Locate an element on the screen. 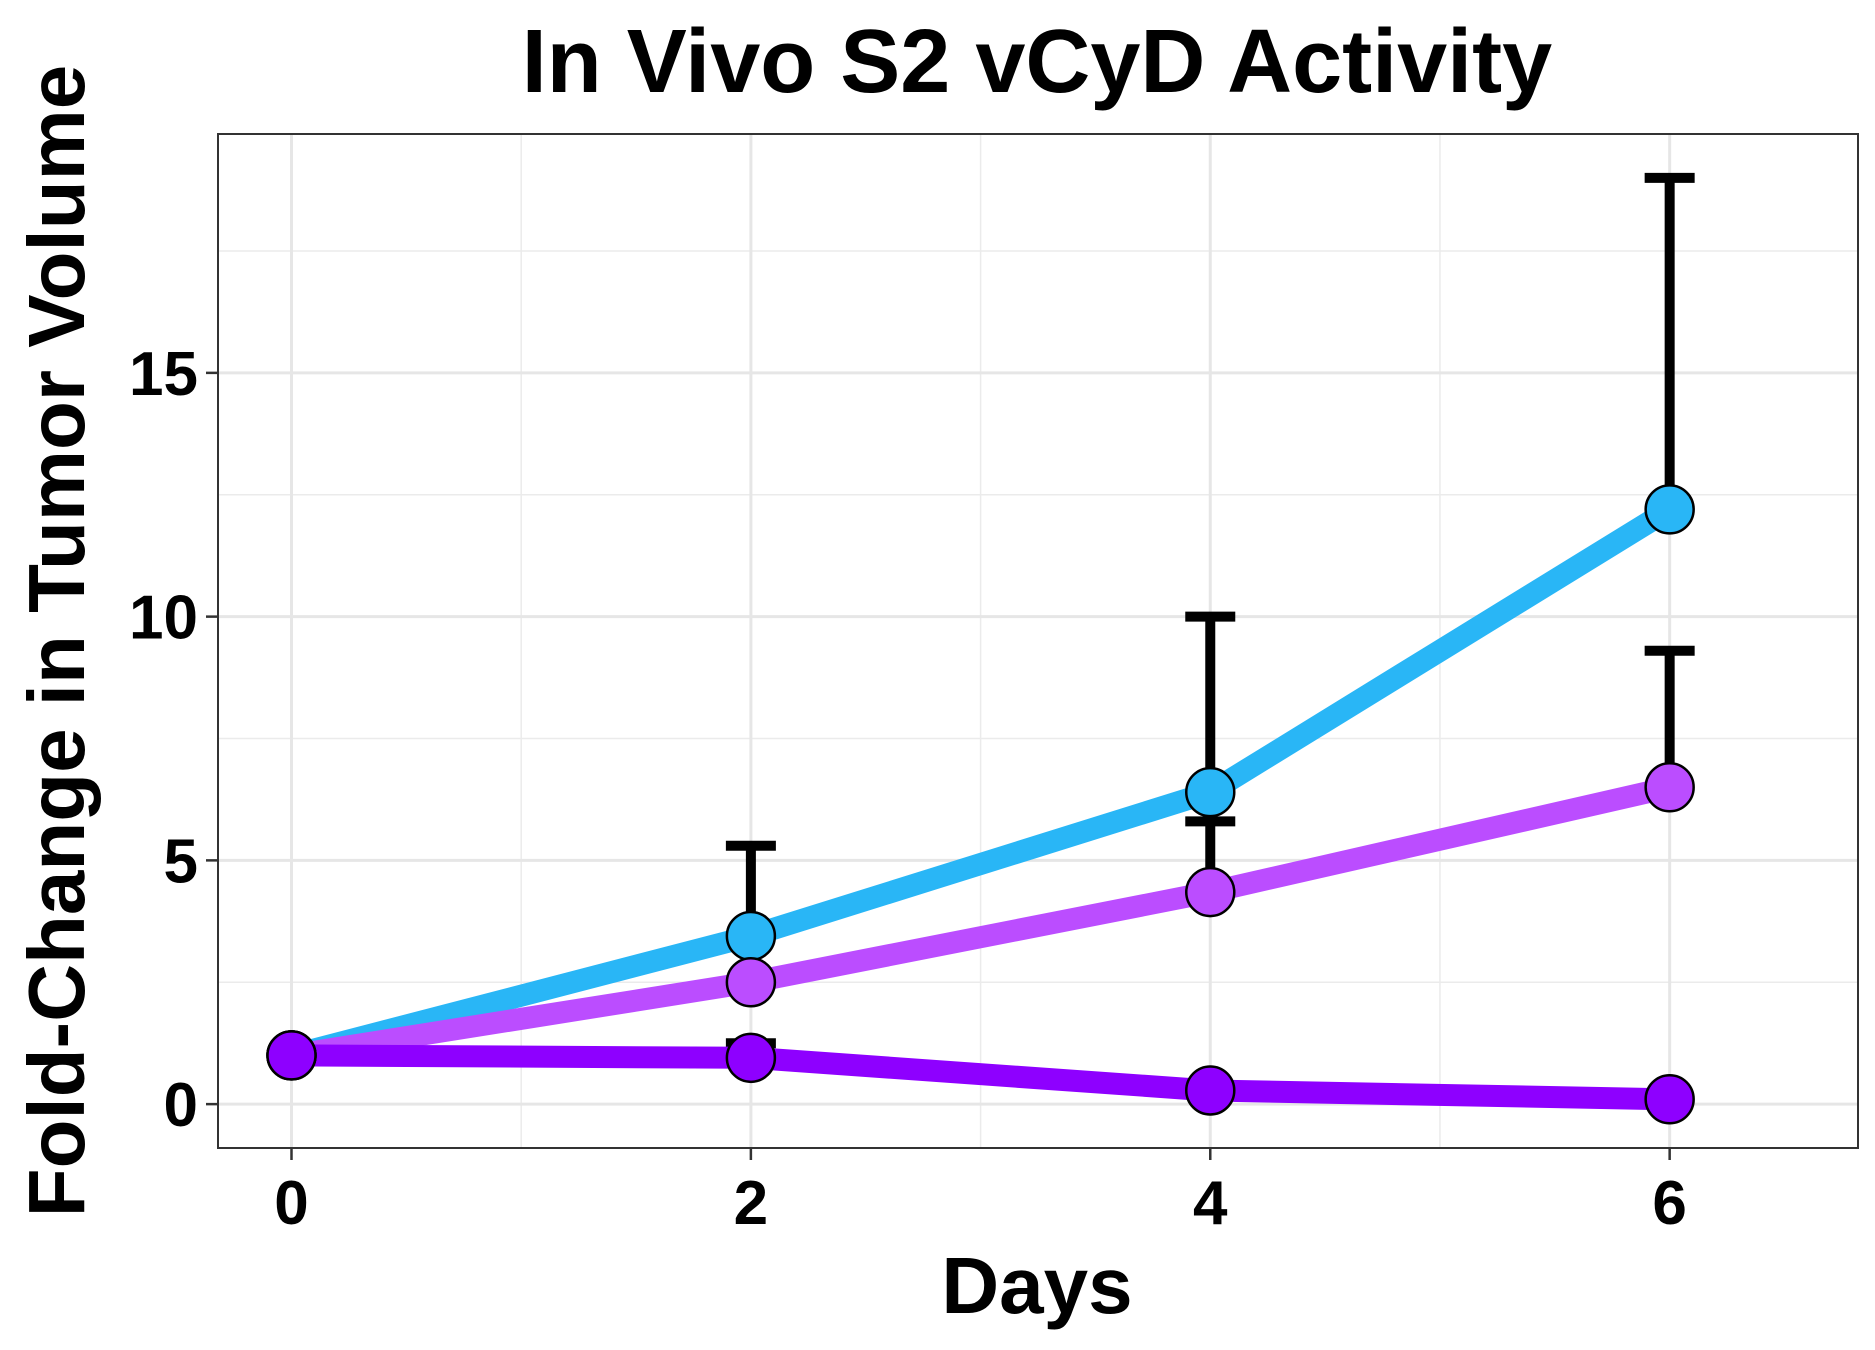 The image size is (1875, 1350). y-tick-label: 5 is located at coordinates (181, 861).